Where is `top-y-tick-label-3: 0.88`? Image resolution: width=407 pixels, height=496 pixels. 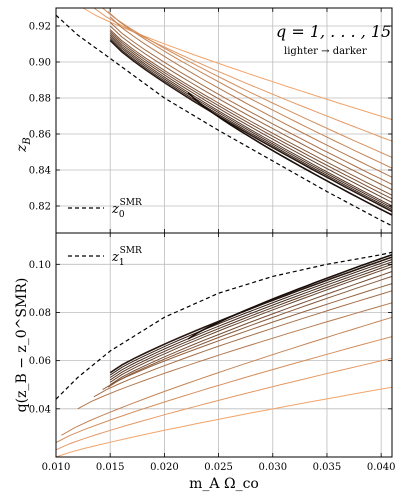 top-y-tick-label-3: 0.88 is located at coordinates (40, 99).